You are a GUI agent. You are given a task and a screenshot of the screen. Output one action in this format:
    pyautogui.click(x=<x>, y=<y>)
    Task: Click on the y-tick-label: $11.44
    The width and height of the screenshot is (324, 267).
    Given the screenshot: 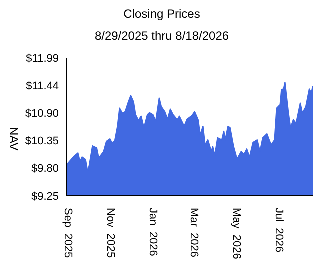 What is the action you would take?
    pyautogui.click(x=42, y=86)
    